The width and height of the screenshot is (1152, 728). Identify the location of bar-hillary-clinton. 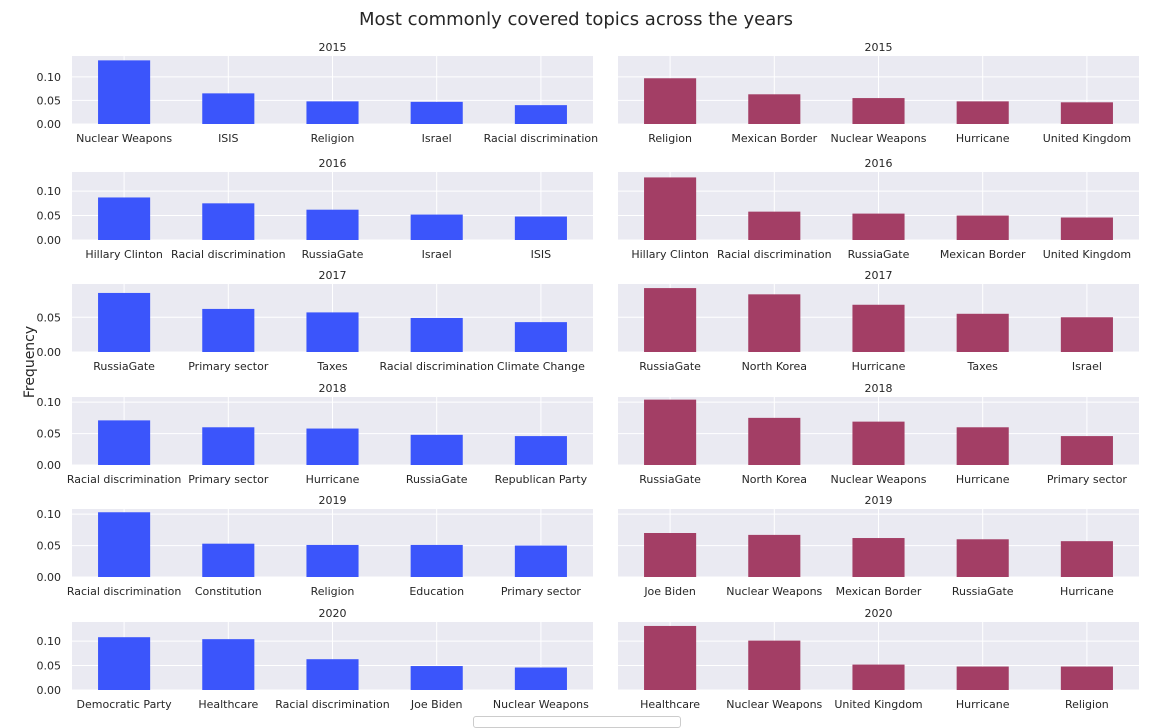
(124, 218).